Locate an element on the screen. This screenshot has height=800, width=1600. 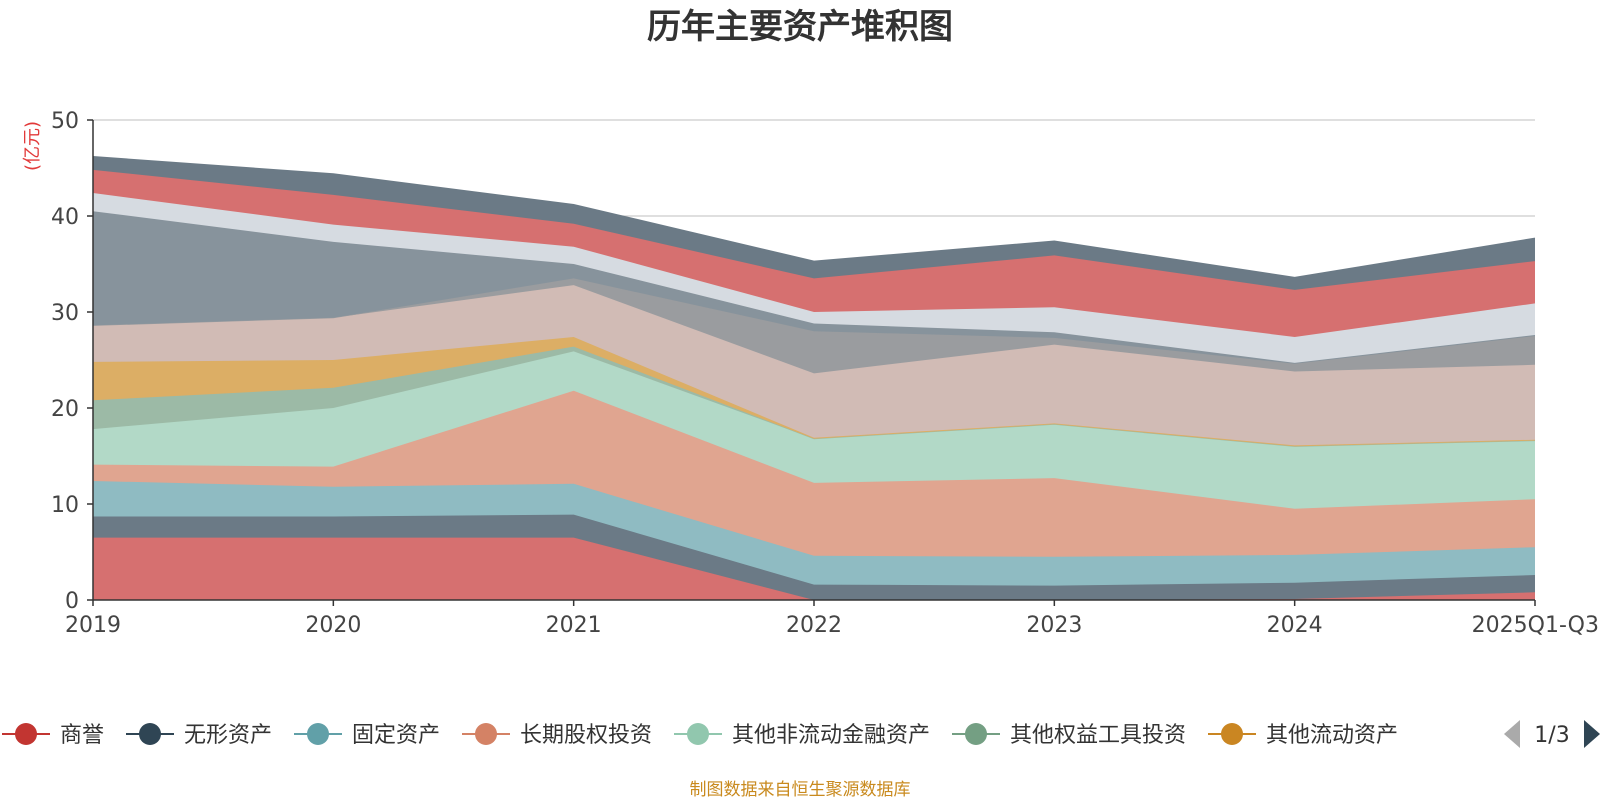
y-tick-label-50: 50 is located at coordinates (65, 121).